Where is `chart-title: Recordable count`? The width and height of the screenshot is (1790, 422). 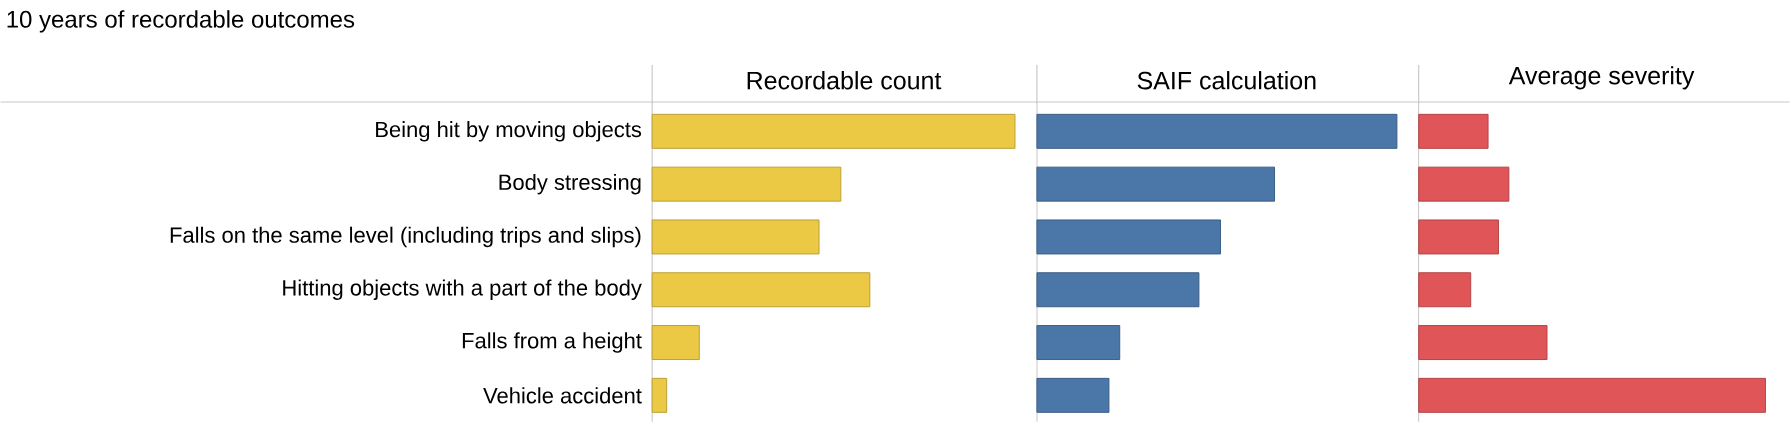 chart-title: Recordable count is located at coordinates (844, 80).